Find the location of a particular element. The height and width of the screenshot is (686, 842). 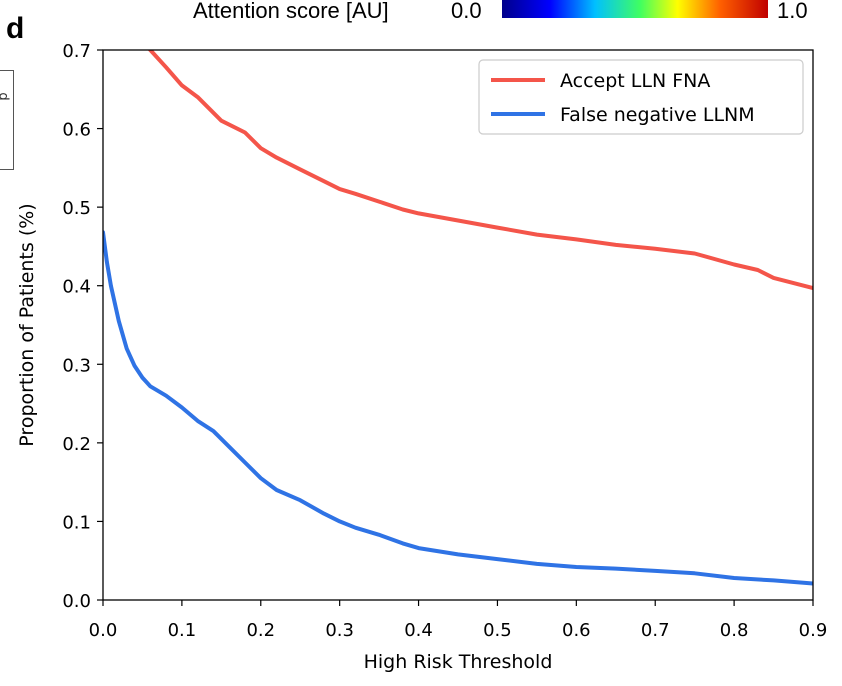

y-axis: 0.0 0.1 0.2 0.3 0.4 0.5 0.6 0.7 is located at coordinates (82, 326).